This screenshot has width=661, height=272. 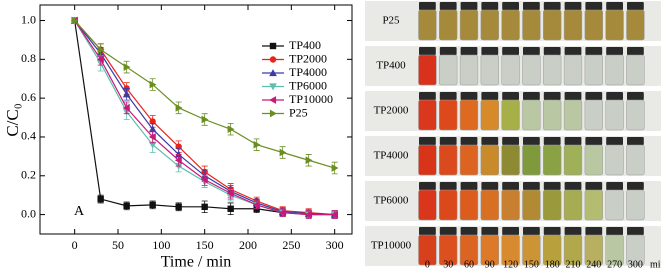 I want to click on column-label: 270, so click(x=614, y=264).